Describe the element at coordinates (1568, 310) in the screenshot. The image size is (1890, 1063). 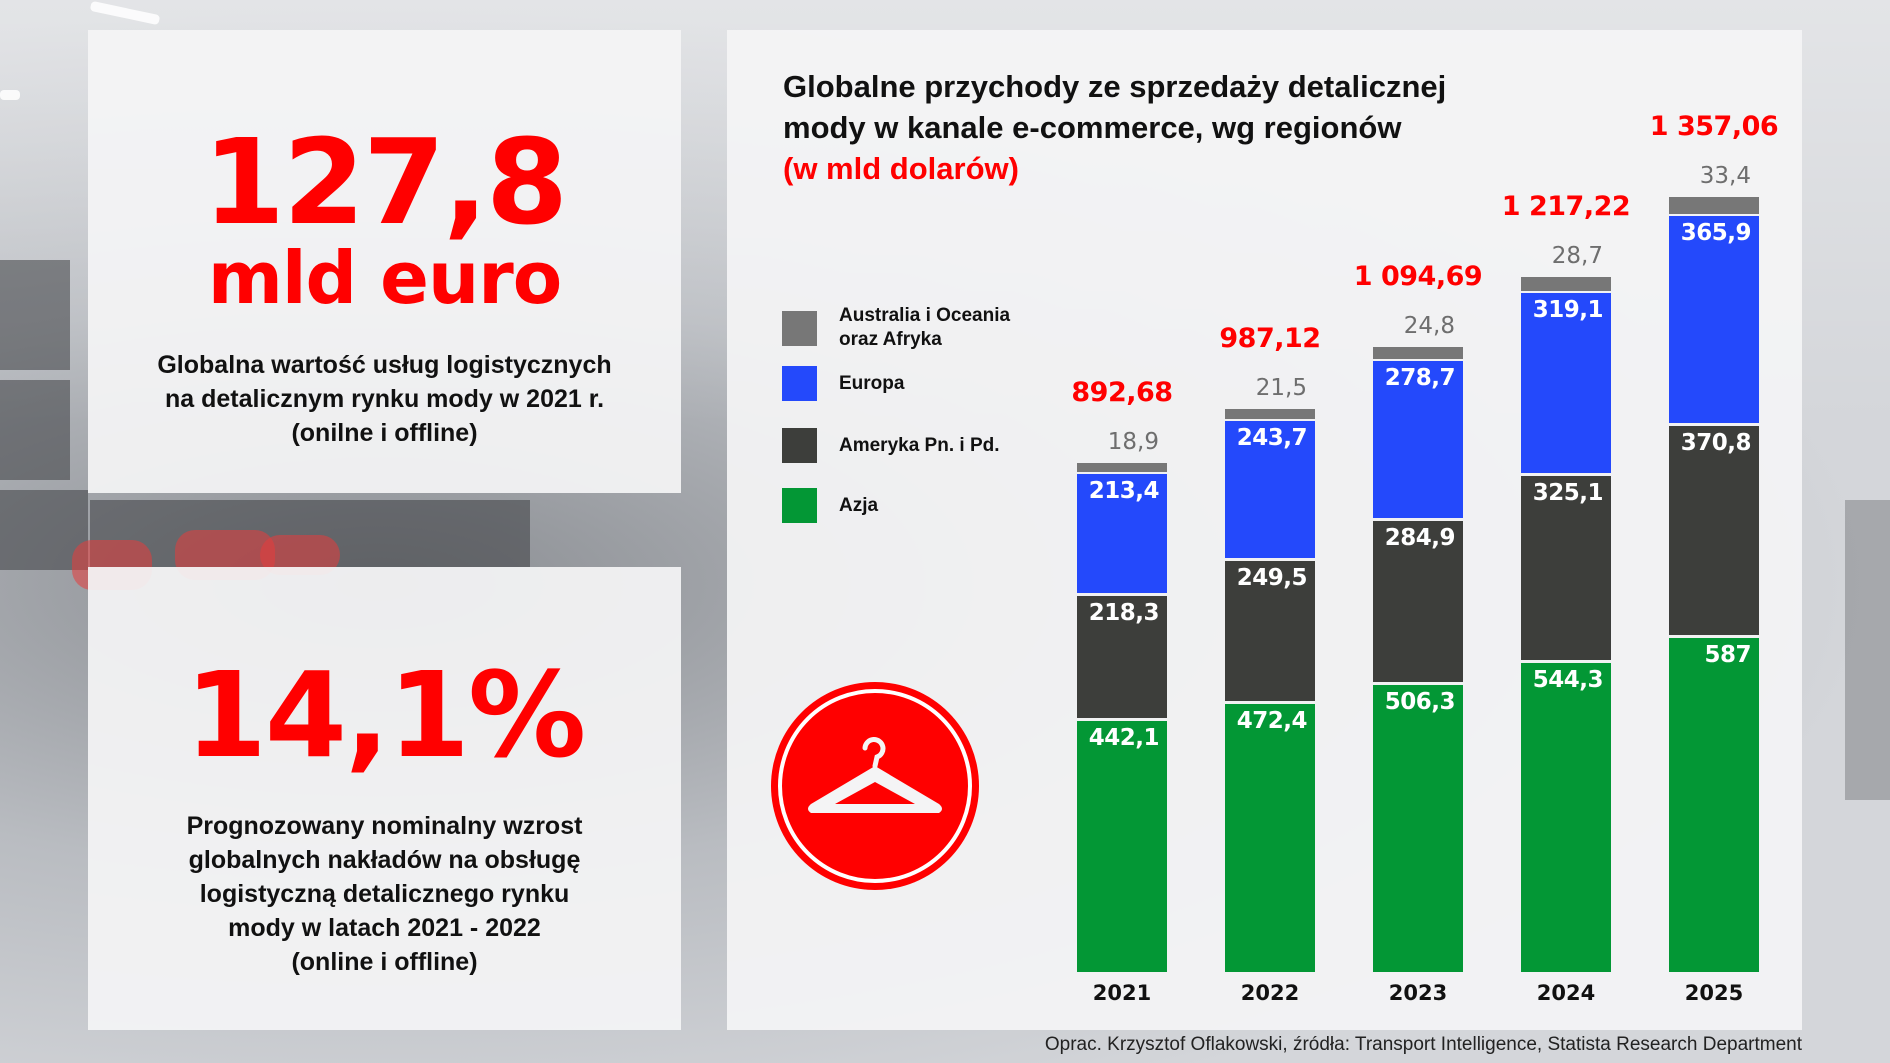
I see `segment-value-label: 319,1` at that location.